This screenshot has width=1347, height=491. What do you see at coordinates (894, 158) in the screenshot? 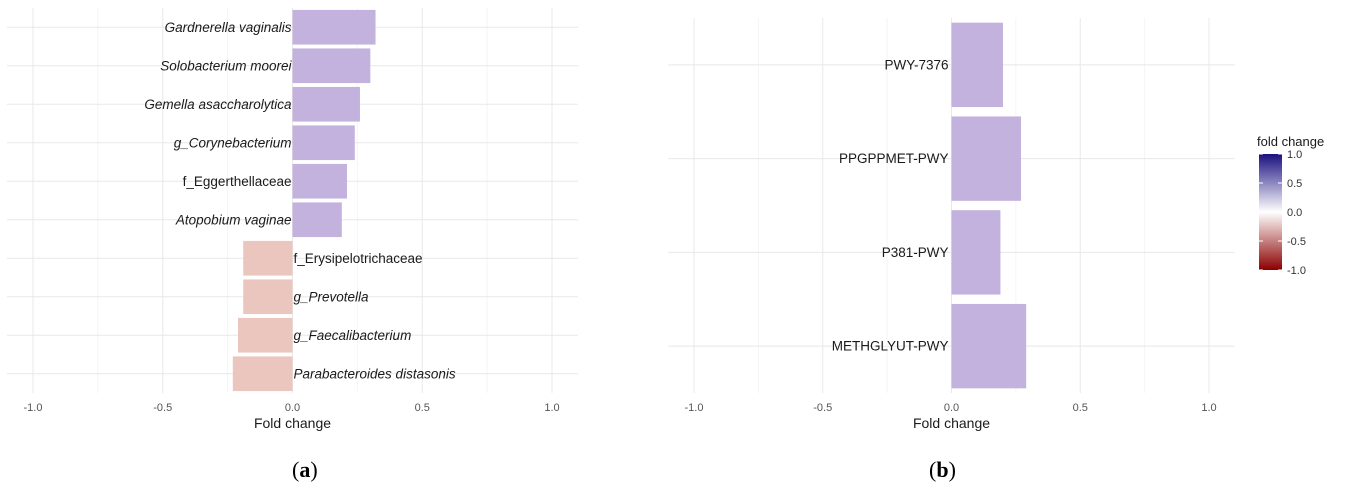
I see `category-label: PPGPPMET-PWY` at bounding box center [894, 158].